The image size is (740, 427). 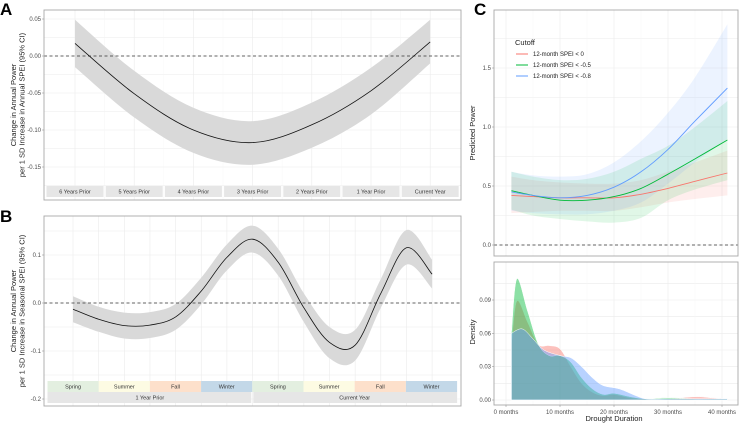 What do you see at coordinates (613, 418) in the screenshot?
I see `density-xlabel: Drought Duration` at bounding box center [613, 418].